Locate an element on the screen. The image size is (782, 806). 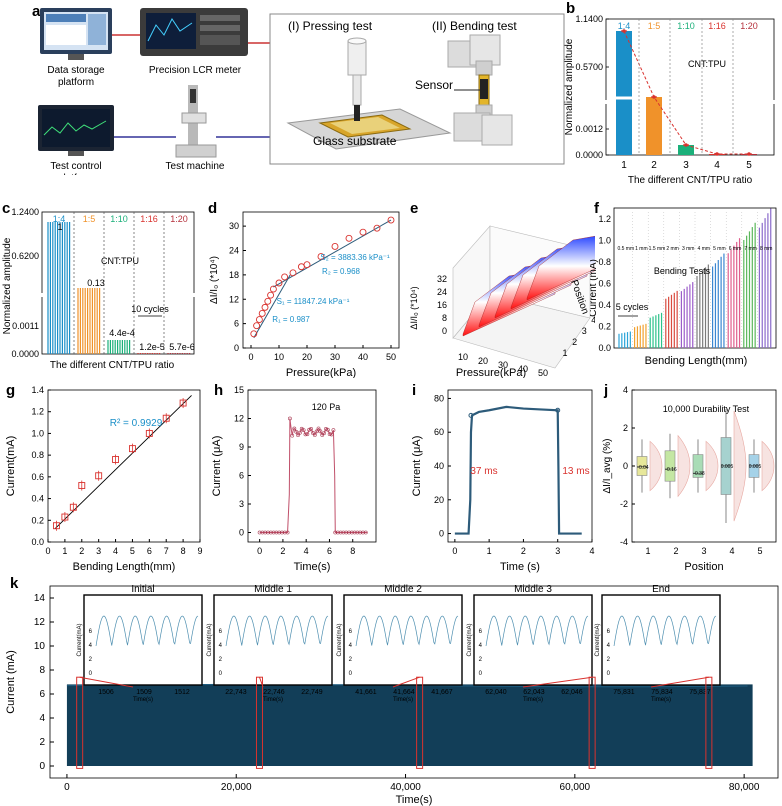
y-tick-label: -4 is located at coordinates (624, 542).